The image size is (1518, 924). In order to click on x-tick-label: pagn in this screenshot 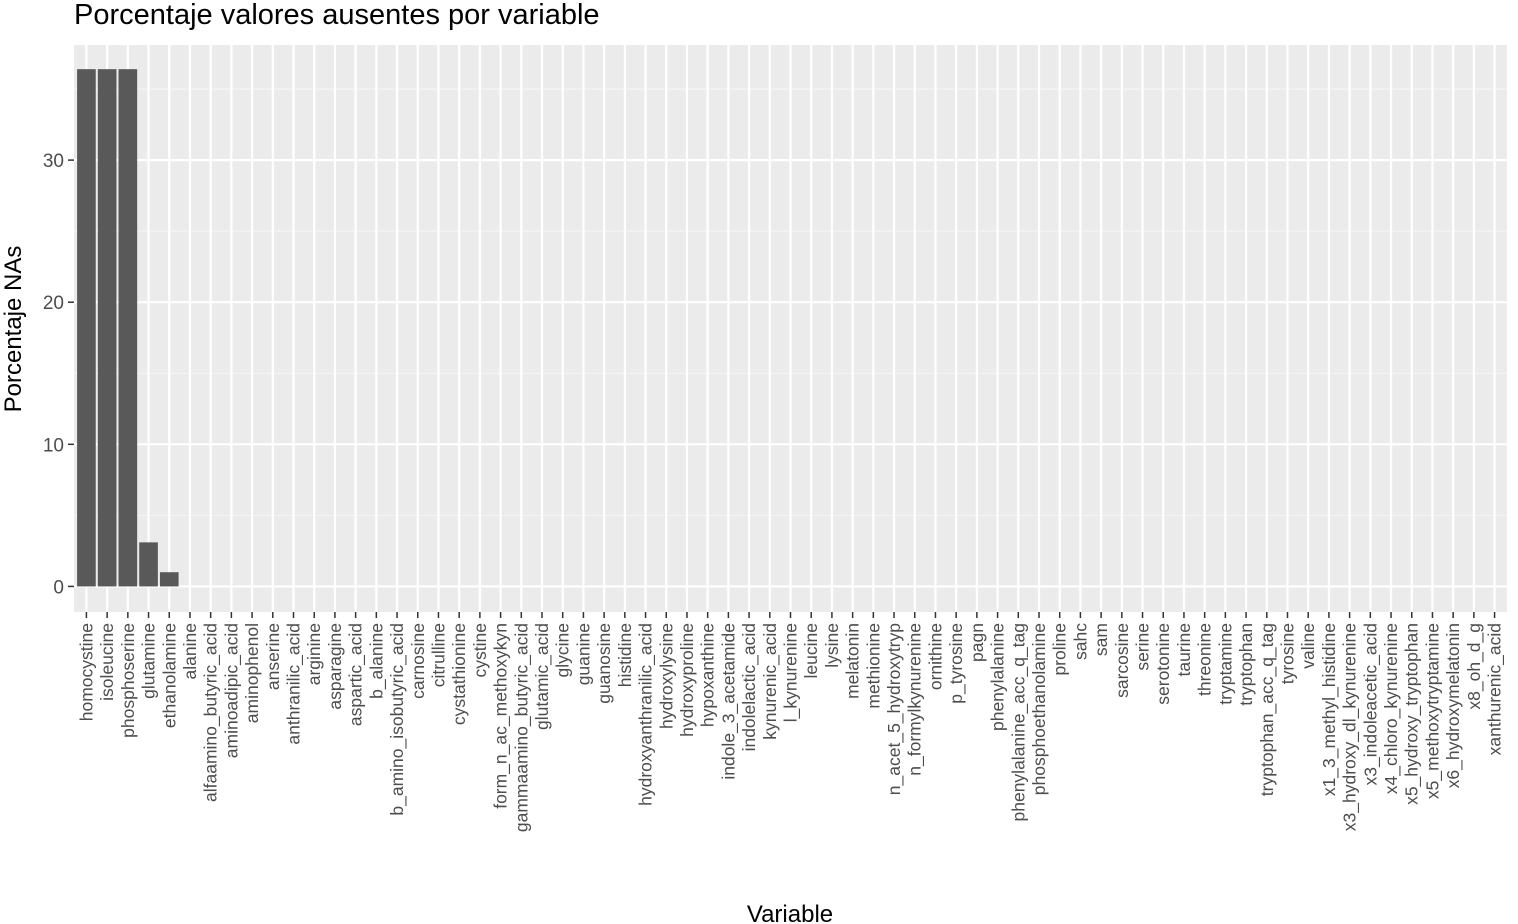, I will do `click(977, 642)`.